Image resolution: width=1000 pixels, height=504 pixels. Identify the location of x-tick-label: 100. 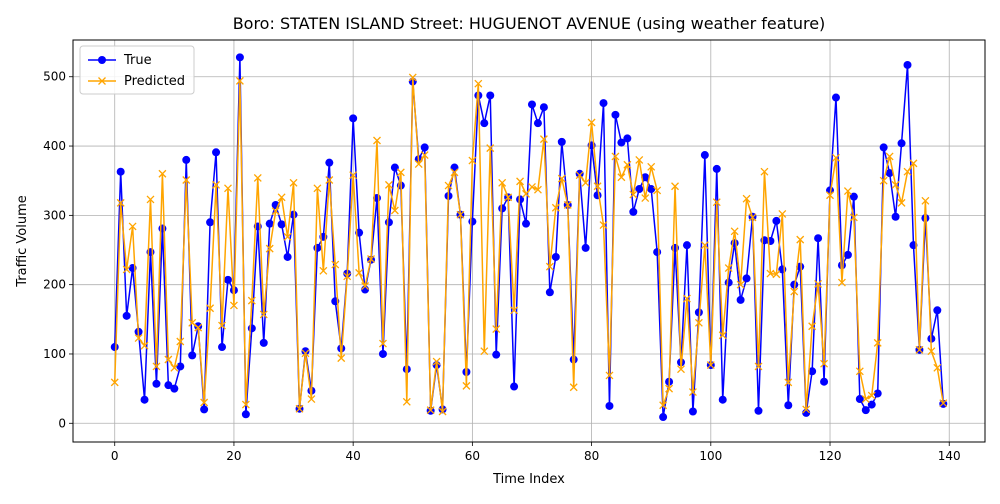
(710, 456).